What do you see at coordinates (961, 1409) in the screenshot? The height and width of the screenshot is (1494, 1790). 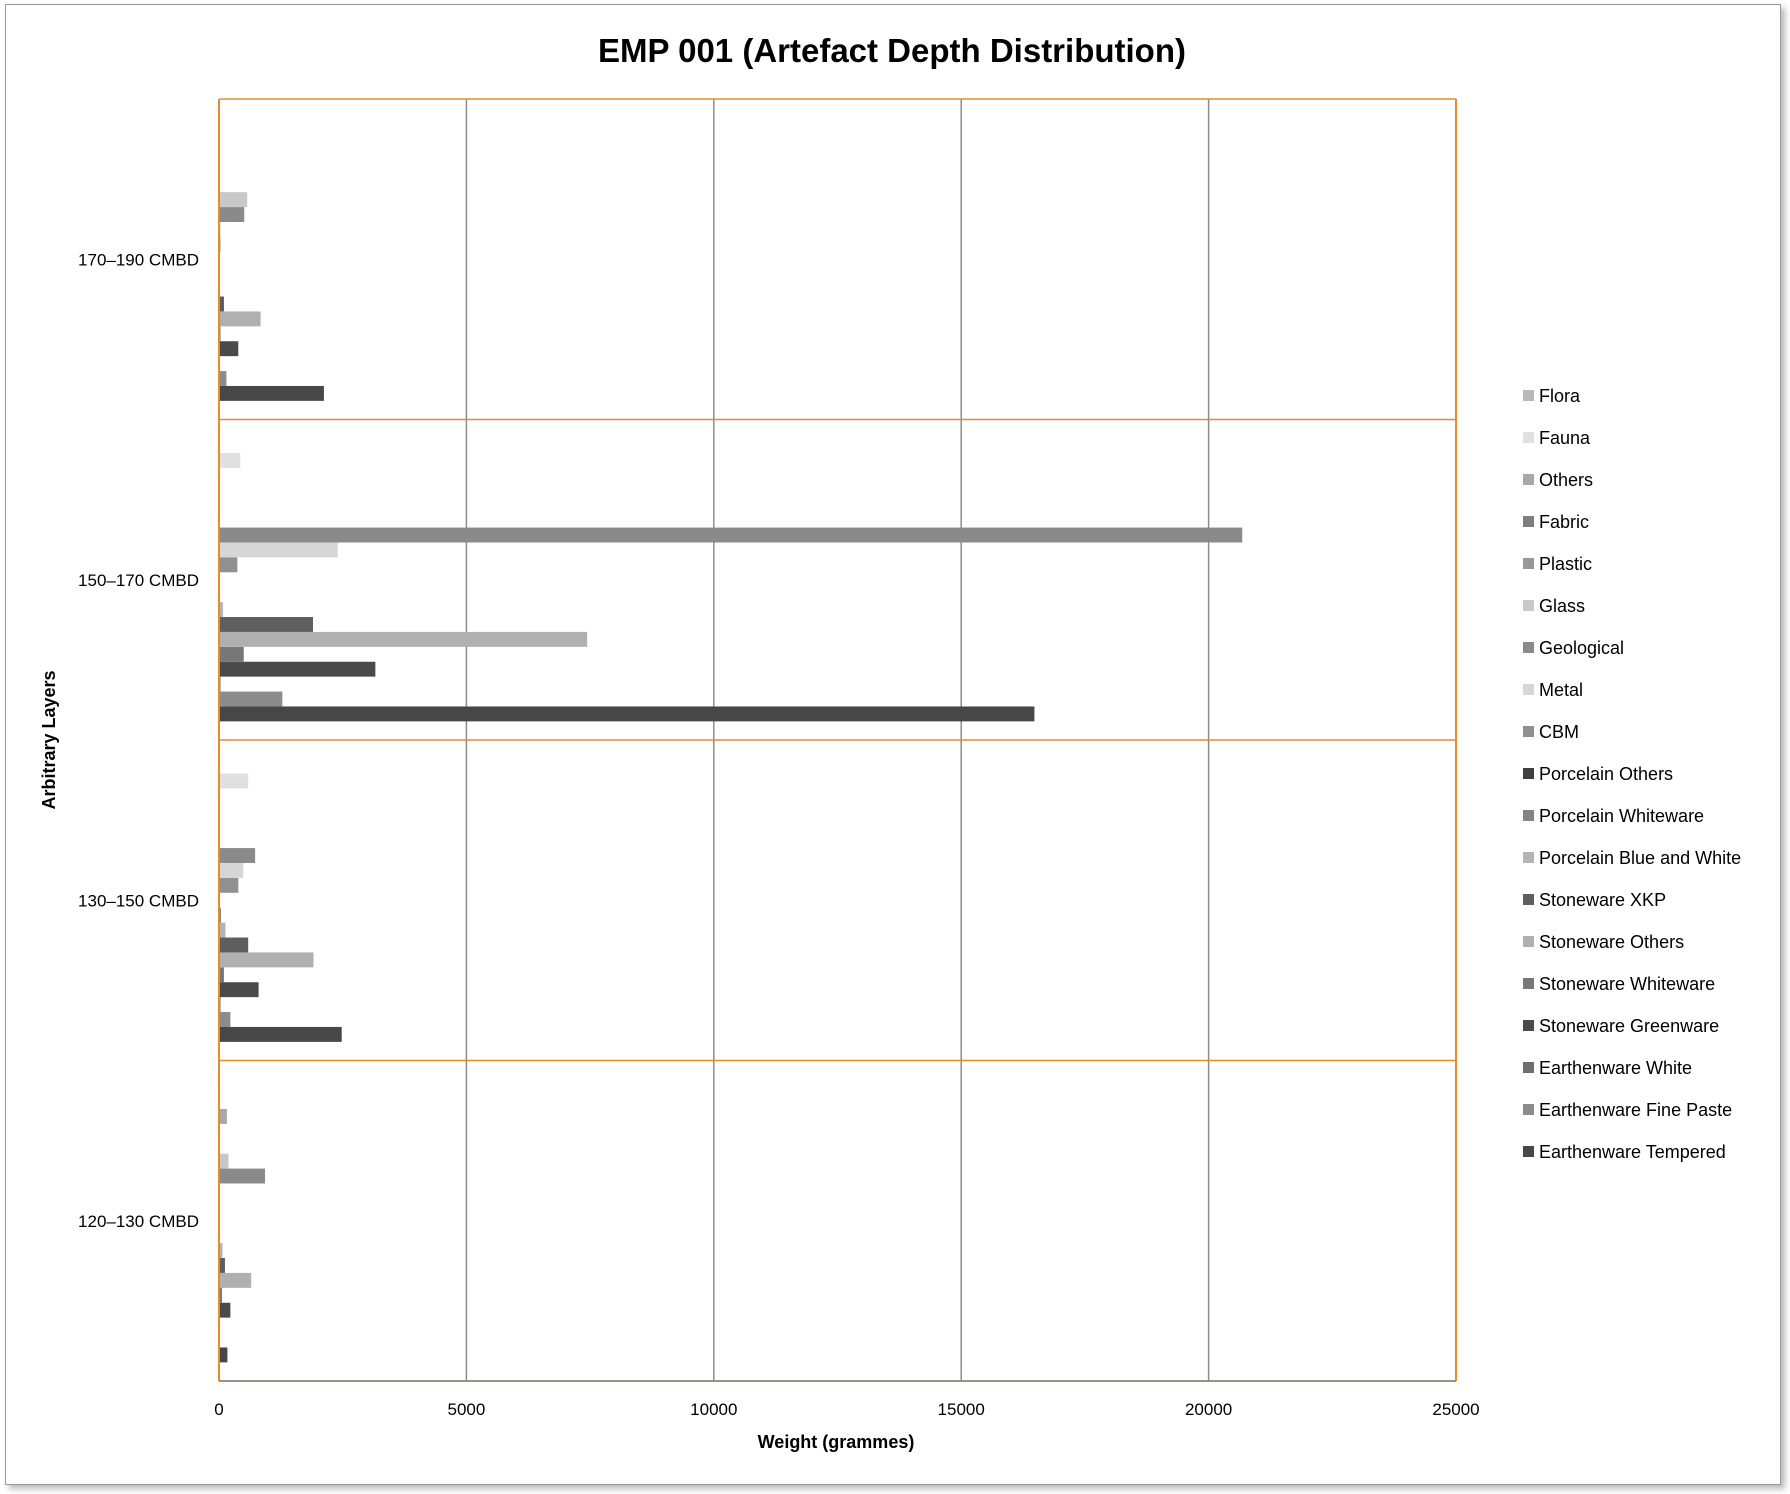 I see `x-tick-label: 15000` at bounding box center [961, 1409].